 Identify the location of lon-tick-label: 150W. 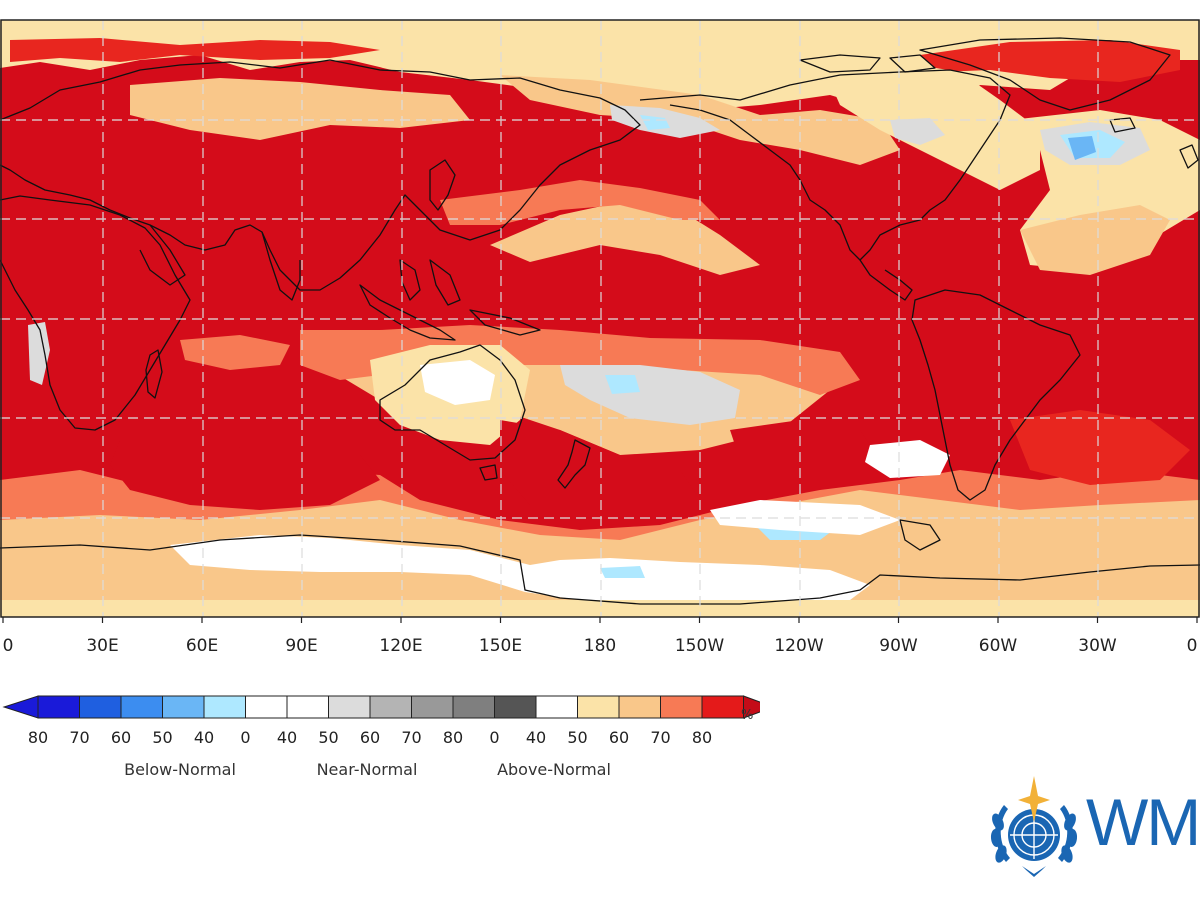
(699, 646).